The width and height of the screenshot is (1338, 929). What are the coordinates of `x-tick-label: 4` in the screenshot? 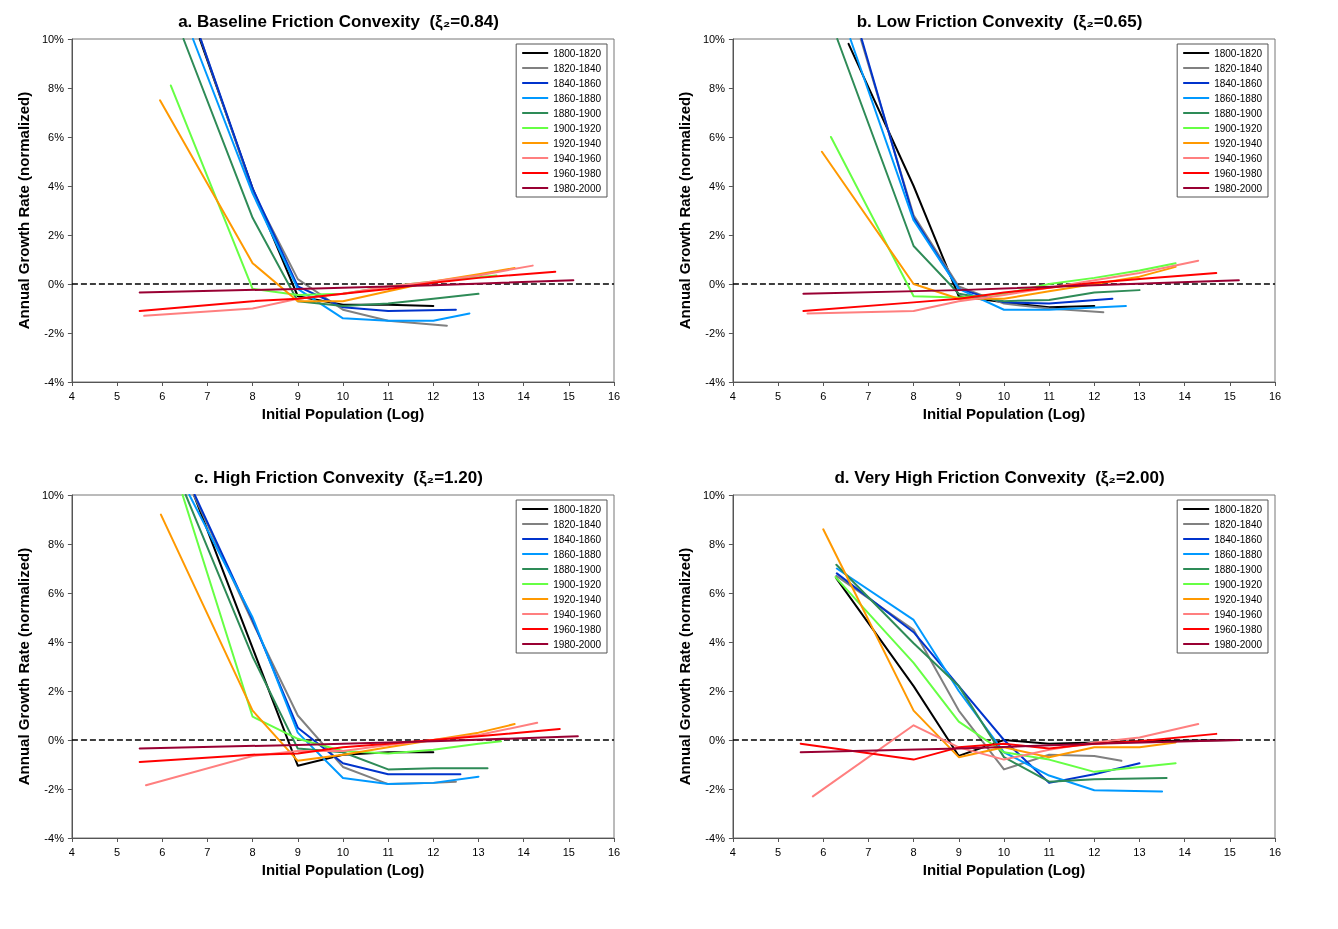 It's located at (732, 395).